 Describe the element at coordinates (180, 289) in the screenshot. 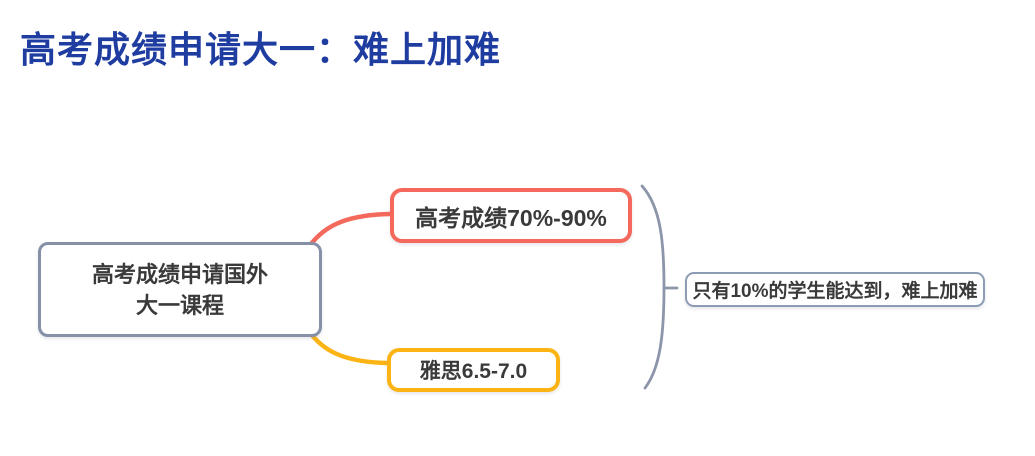

I see `node-root: 高考成绩申请国外 大一课程` at that location.